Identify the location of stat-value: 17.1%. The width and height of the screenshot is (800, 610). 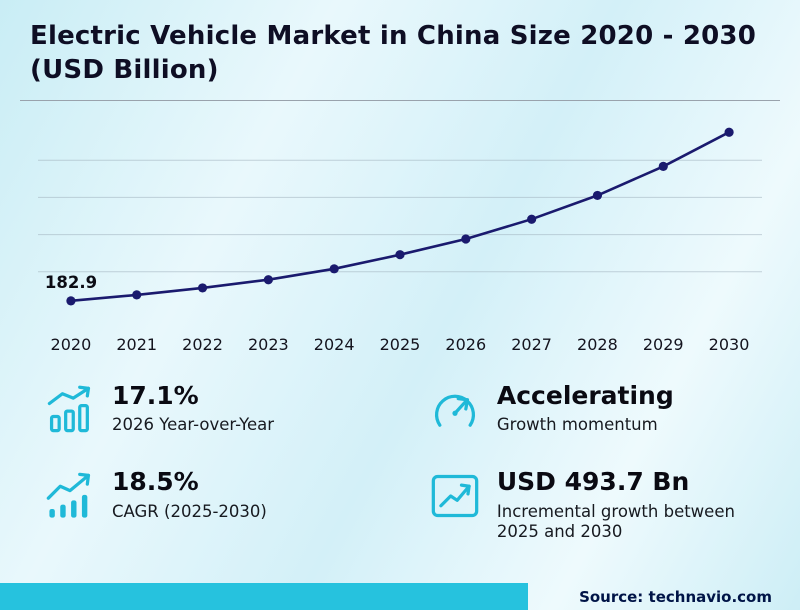
(155, 395).